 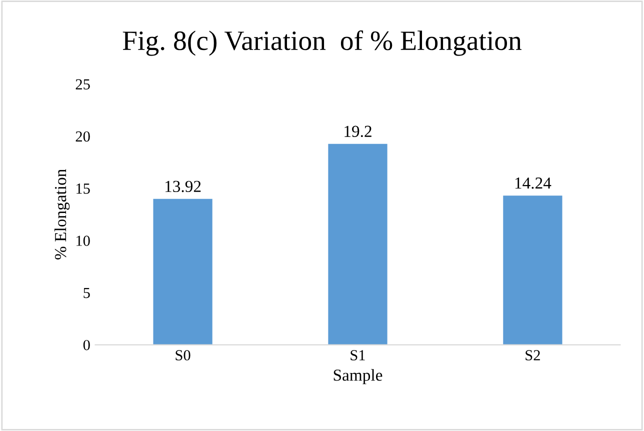 I want to click on data-label: 14.24, so click(x=533, y=183).